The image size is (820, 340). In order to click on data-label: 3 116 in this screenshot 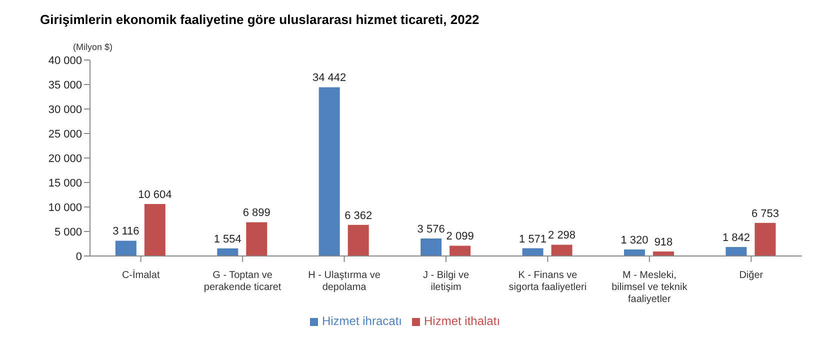, I will do `click(126, 232)`.